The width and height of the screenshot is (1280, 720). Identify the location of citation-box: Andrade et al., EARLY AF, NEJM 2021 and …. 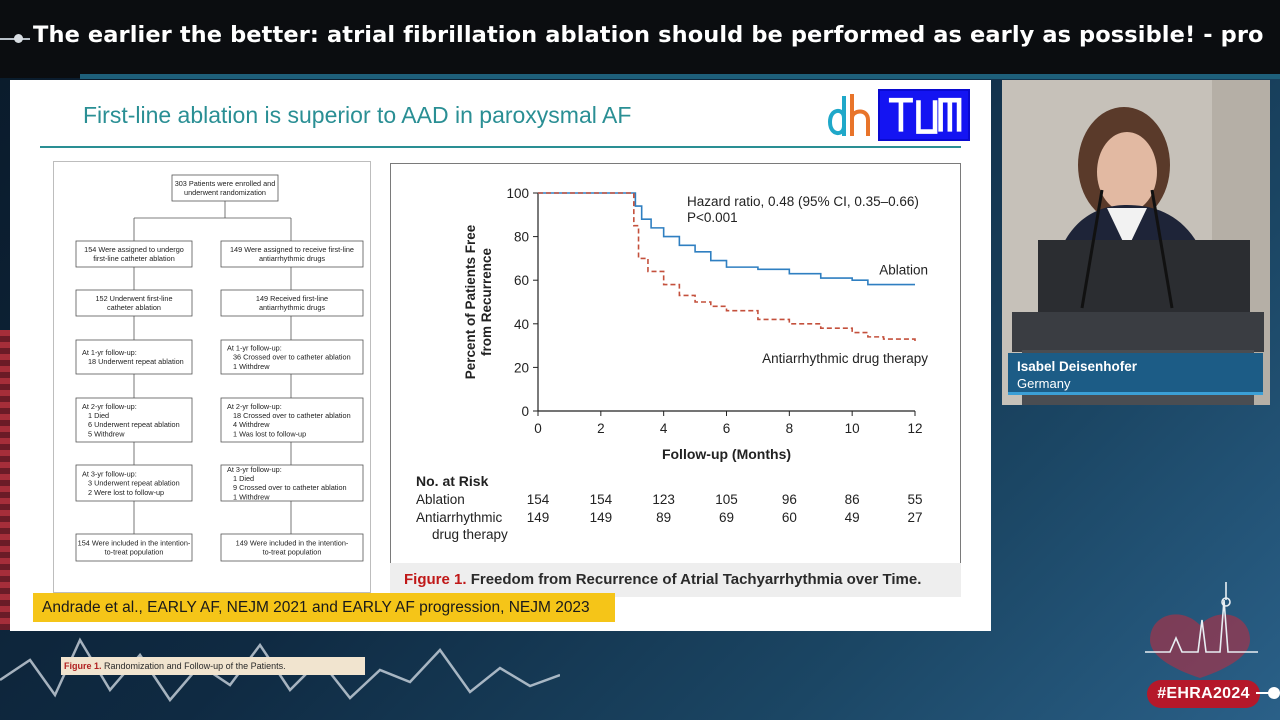
(324, 607).